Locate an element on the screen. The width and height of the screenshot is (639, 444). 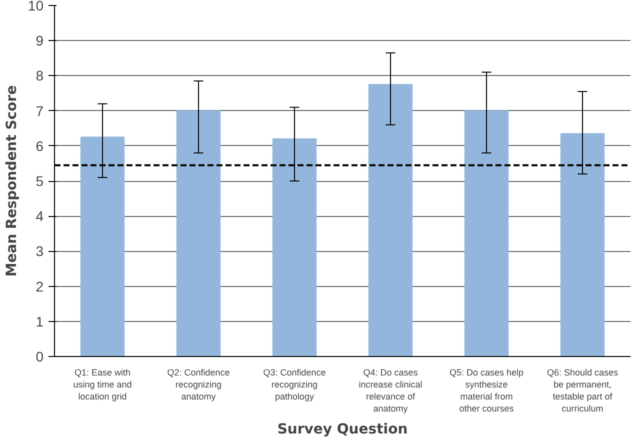
y-tick-label: 8 is located at coordinates (40, 76).